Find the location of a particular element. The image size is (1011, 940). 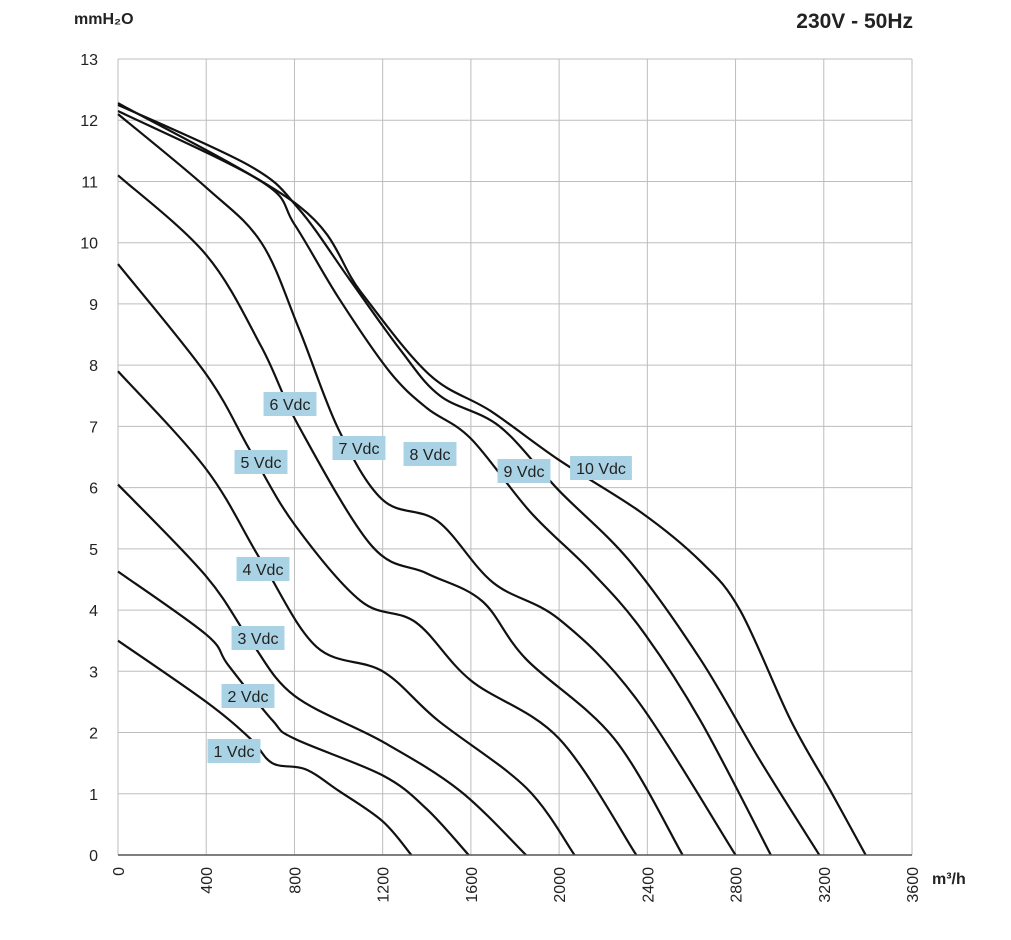

x-tick-label: 1600 is located at coordinates (472, 885).